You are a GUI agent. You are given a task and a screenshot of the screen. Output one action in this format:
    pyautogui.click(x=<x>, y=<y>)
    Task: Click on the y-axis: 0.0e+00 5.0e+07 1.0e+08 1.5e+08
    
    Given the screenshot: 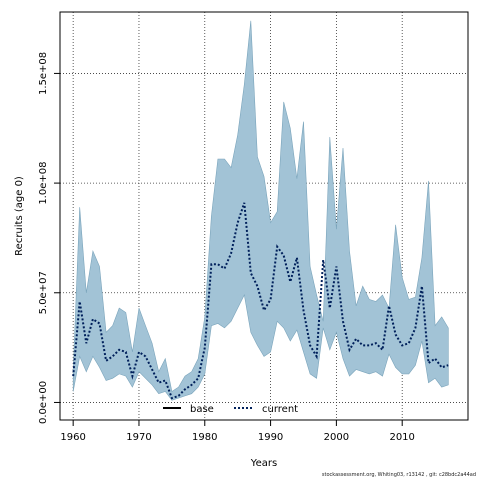 What is the action you would take?
    pyautogui.click(x=49, y=238)
    